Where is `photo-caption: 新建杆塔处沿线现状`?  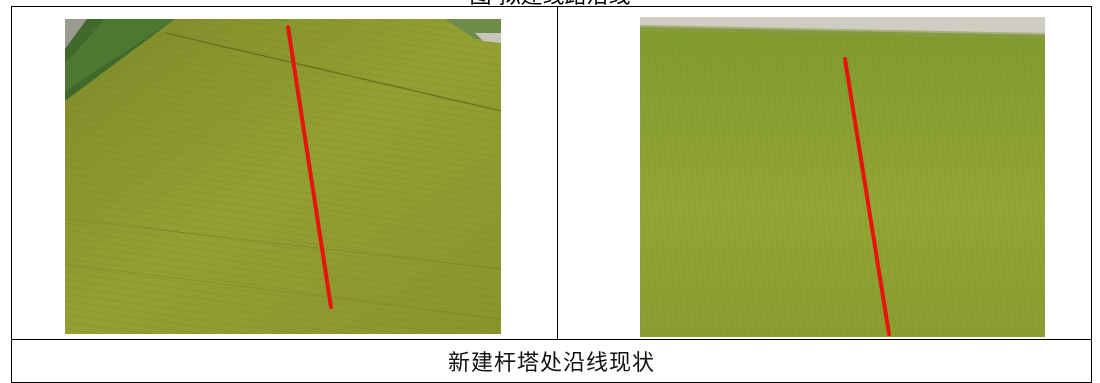 photo-caption: 新建杆塔处沿线现状 is located at coordinates (551, 361).